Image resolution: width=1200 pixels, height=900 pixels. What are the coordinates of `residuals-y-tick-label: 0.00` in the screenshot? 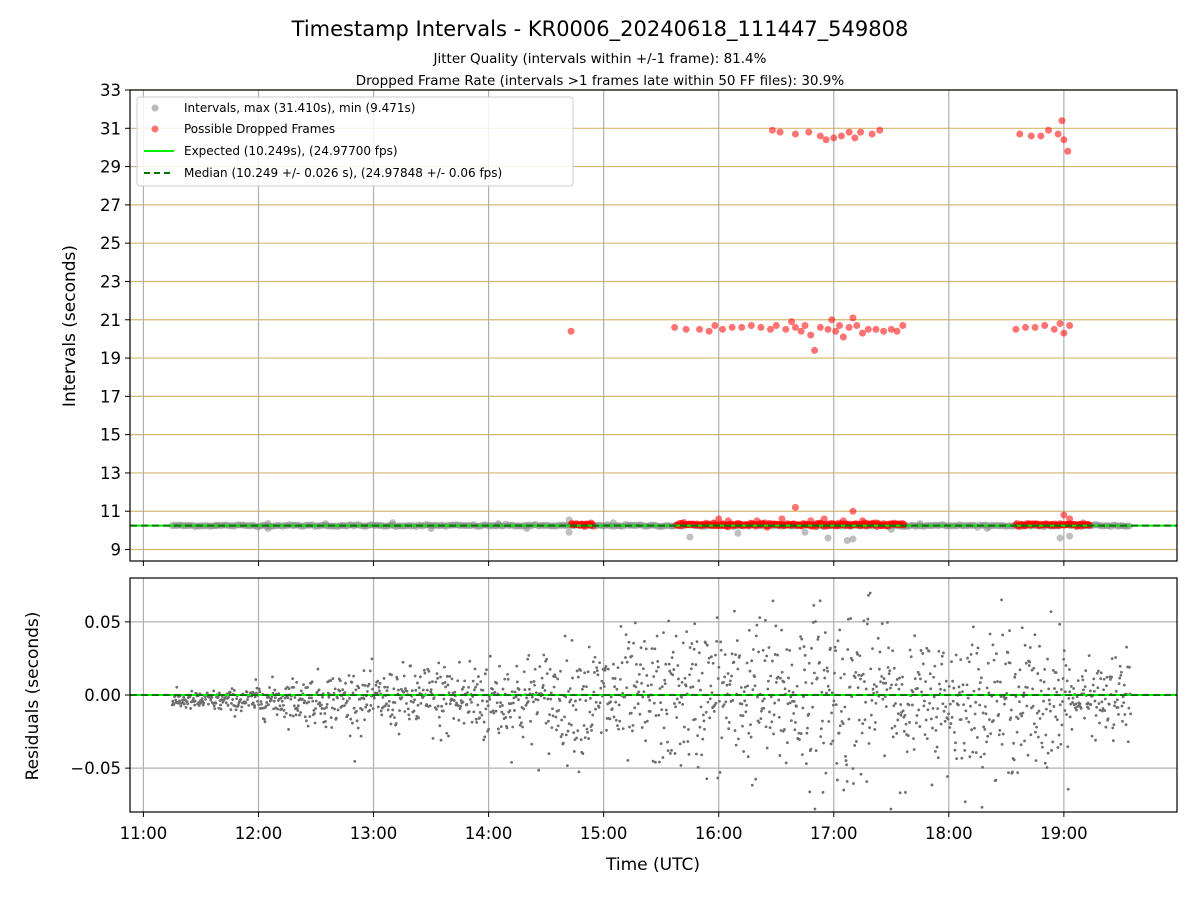 It's located at (102, 695).